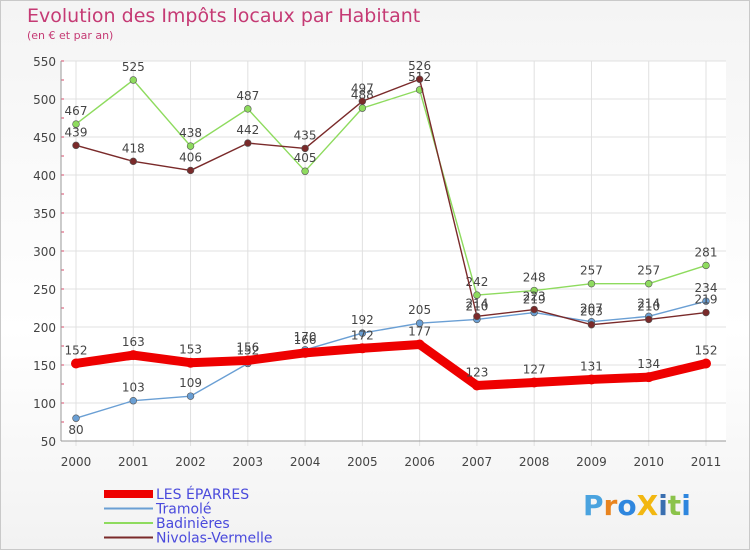 The image size is (750, 551). Describe the element at coordinates (305, 337) in the screenshot. I see `data-label: 170` at that location.